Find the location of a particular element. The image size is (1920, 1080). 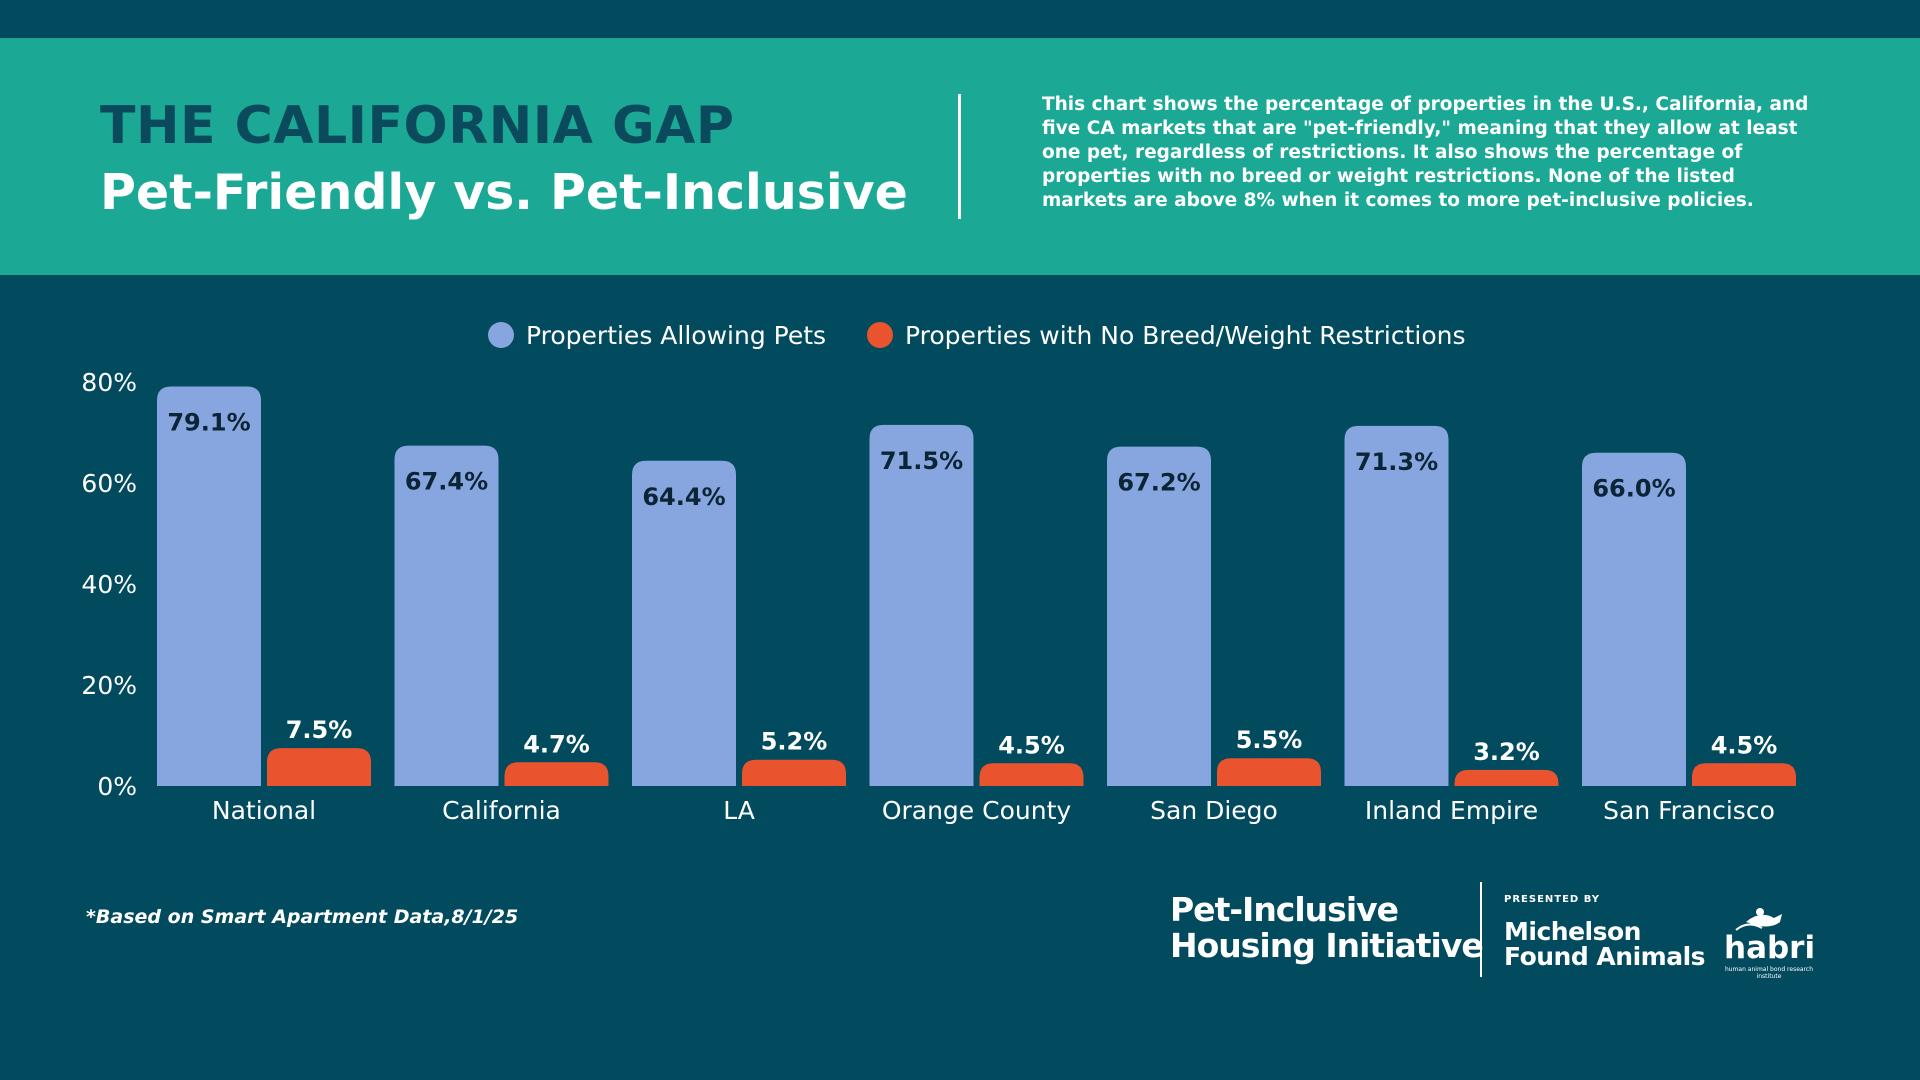

x-category-label: California is located at coordinates (501, 810).